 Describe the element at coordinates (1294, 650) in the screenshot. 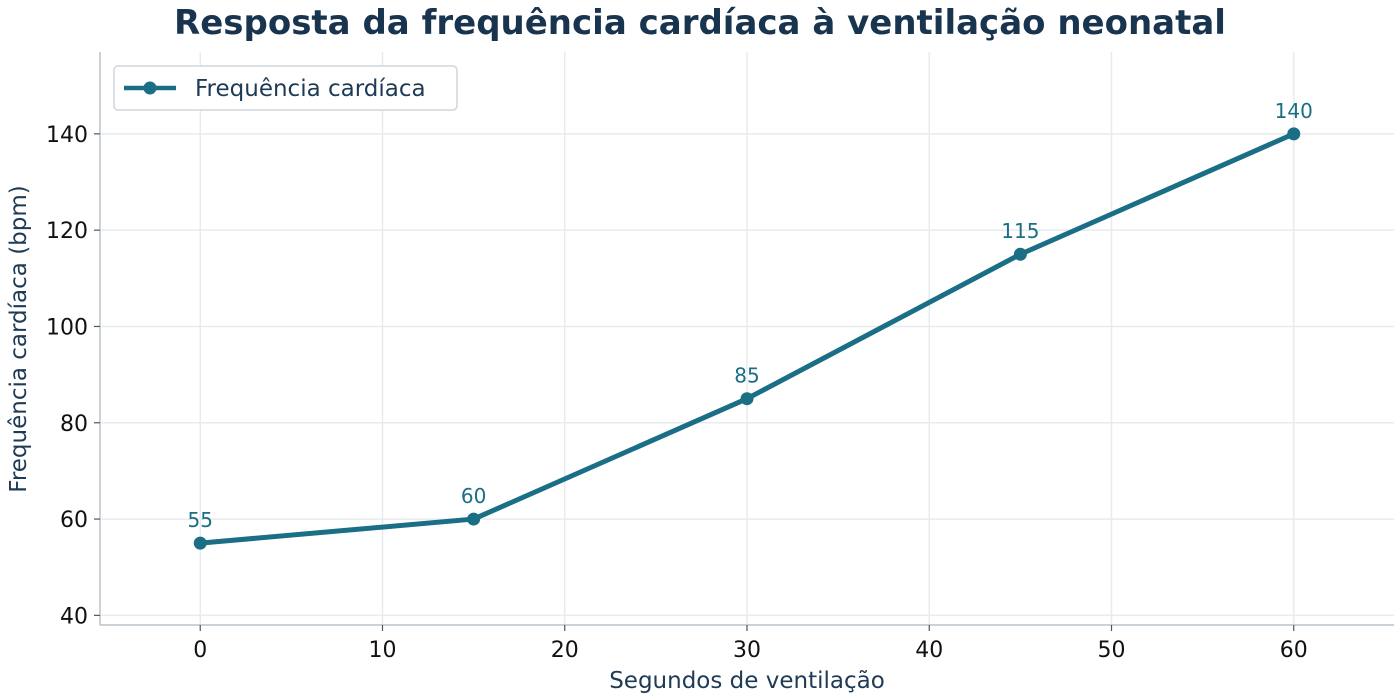

I see `x-tick-label-6: 60` at that location.